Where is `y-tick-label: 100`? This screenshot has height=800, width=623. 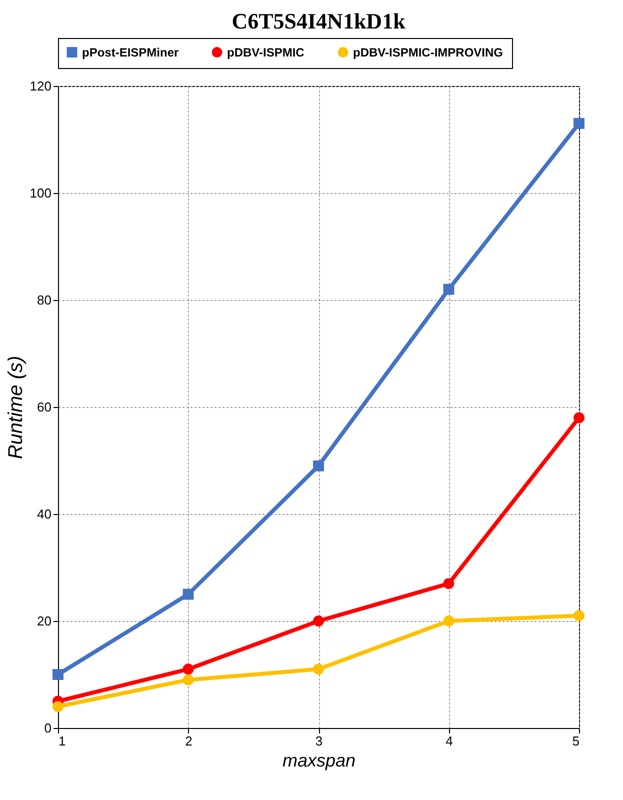
y-tick-label: 100 is located at coordinates (41, 193).